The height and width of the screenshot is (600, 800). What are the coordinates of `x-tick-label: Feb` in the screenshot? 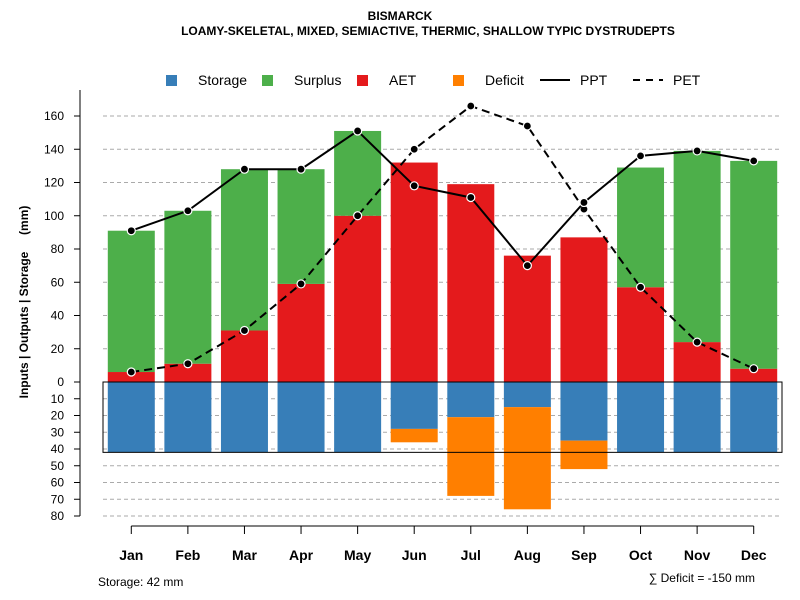 It's located at (187, 555).